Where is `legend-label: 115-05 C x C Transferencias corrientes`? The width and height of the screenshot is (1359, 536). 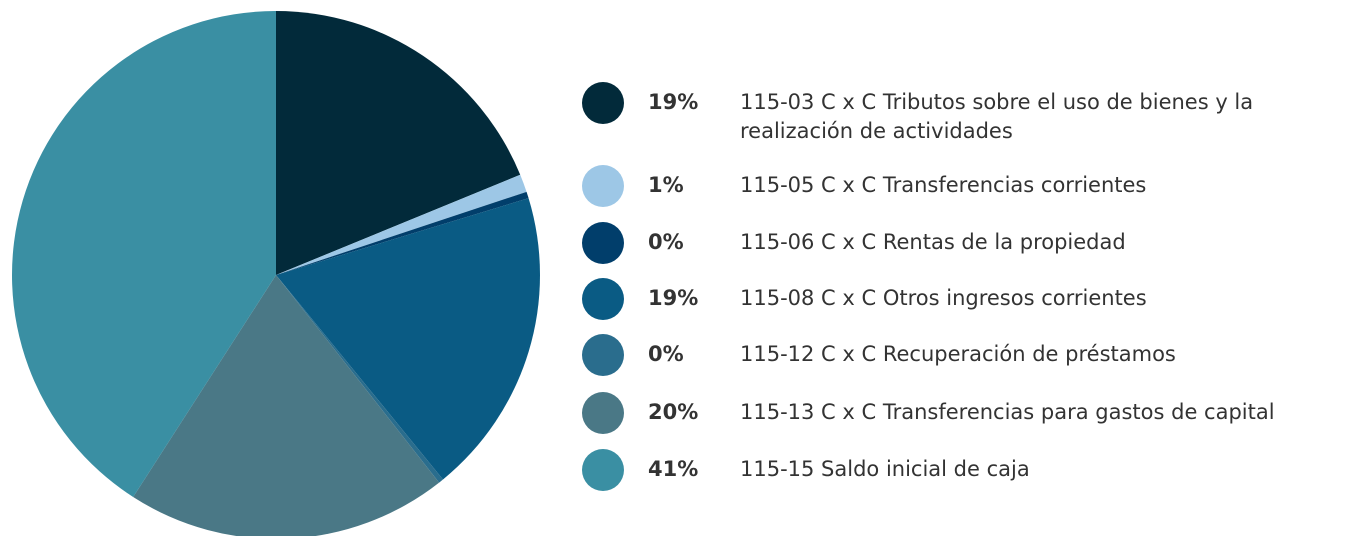
legend-label: 115-05 C x C Transferencias corrientes is located at coordinates (943, 185).